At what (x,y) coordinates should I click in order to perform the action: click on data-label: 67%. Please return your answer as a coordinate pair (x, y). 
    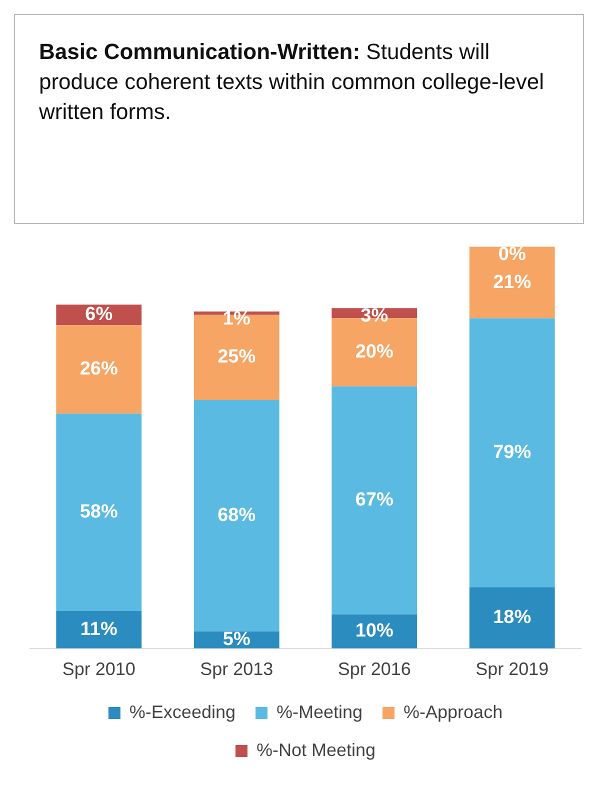
    Looking at the image, I should click on (374, 500).